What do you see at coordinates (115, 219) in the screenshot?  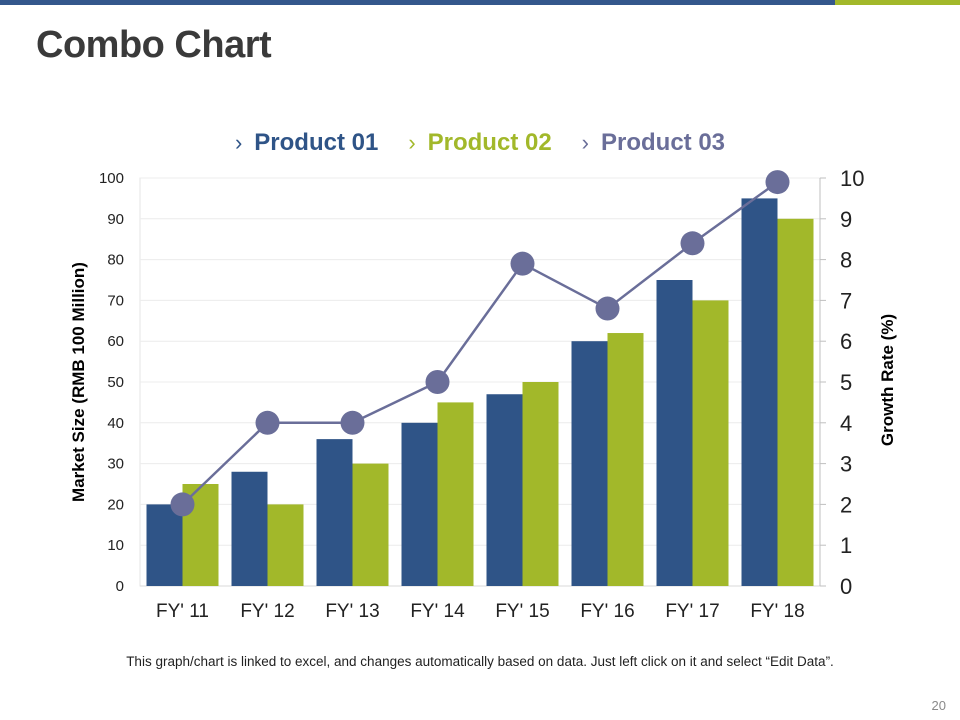 I see `y-tick-label: 90` at bounding box center [115, 219].